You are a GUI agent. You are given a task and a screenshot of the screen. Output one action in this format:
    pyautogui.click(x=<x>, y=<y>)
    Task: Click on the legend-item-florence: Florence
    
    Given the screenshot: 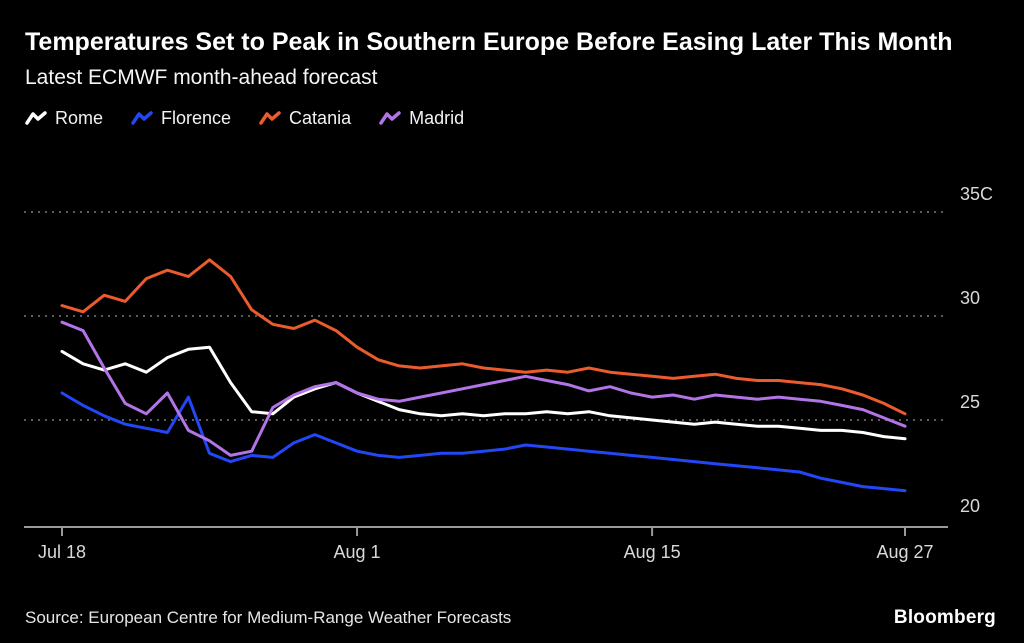 What is the action you would take?
    pyautogui.click(x=181, y=118)
    